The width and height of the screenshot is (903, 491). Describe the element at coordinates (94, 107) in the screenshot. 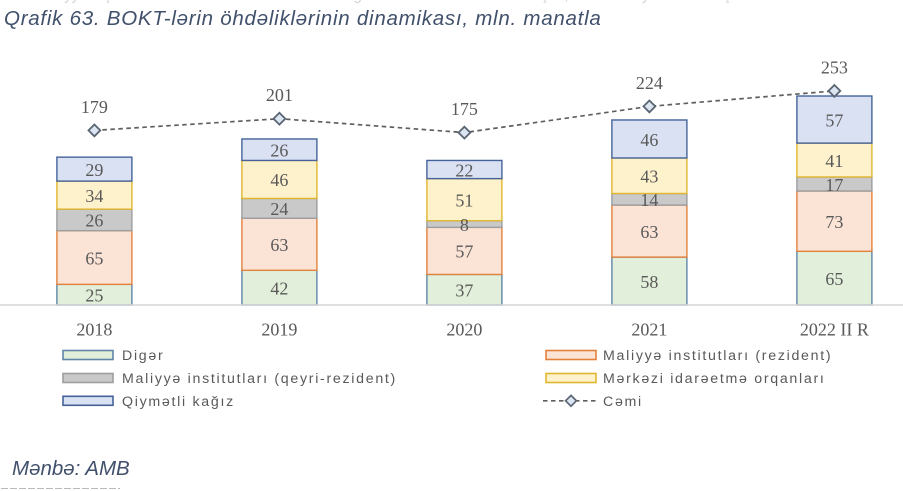

I see `svg-text: 179` at that location.